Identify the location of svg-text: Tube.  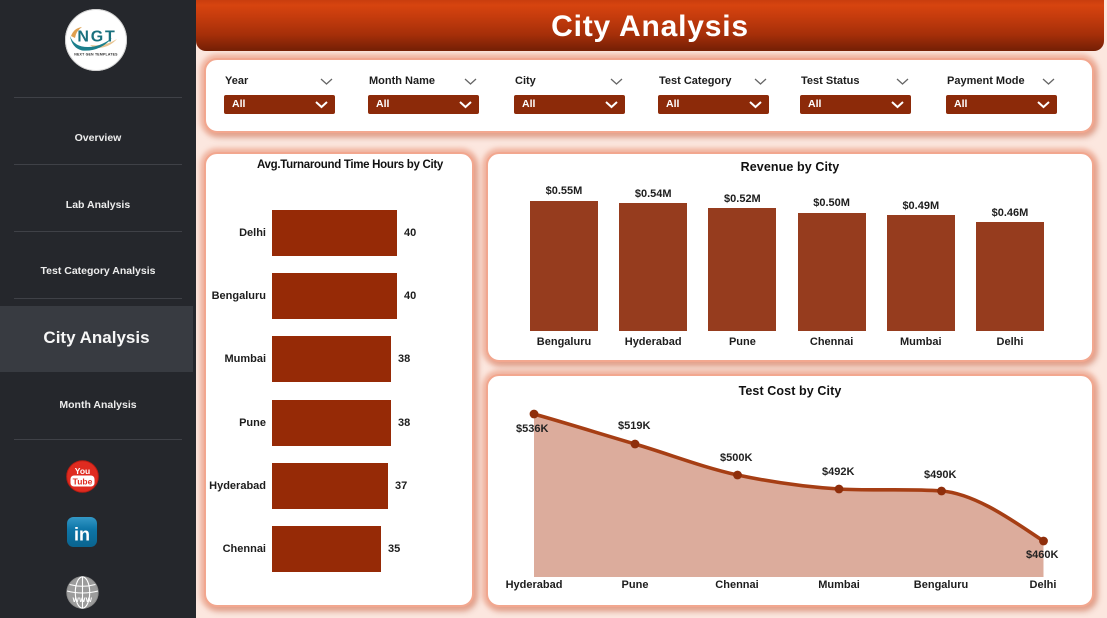
(83, 481).